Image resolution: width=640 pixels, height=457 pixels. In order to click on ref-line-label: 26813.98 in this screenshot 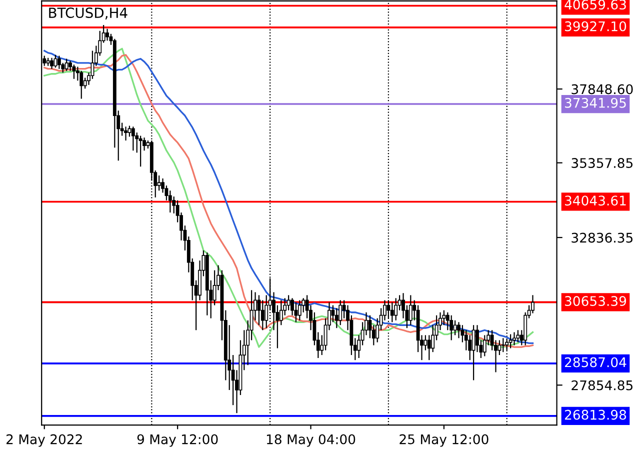, I will do `click(595, 415)`.